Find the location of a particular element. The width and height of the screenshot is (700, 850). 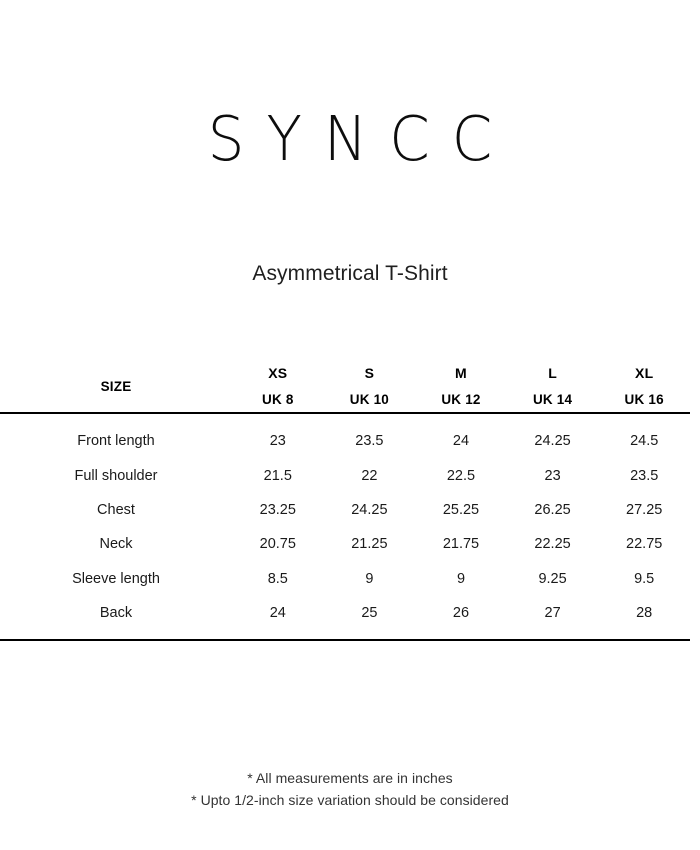

cell-neck-s: 21.25 is located at coordinates (369, 544).